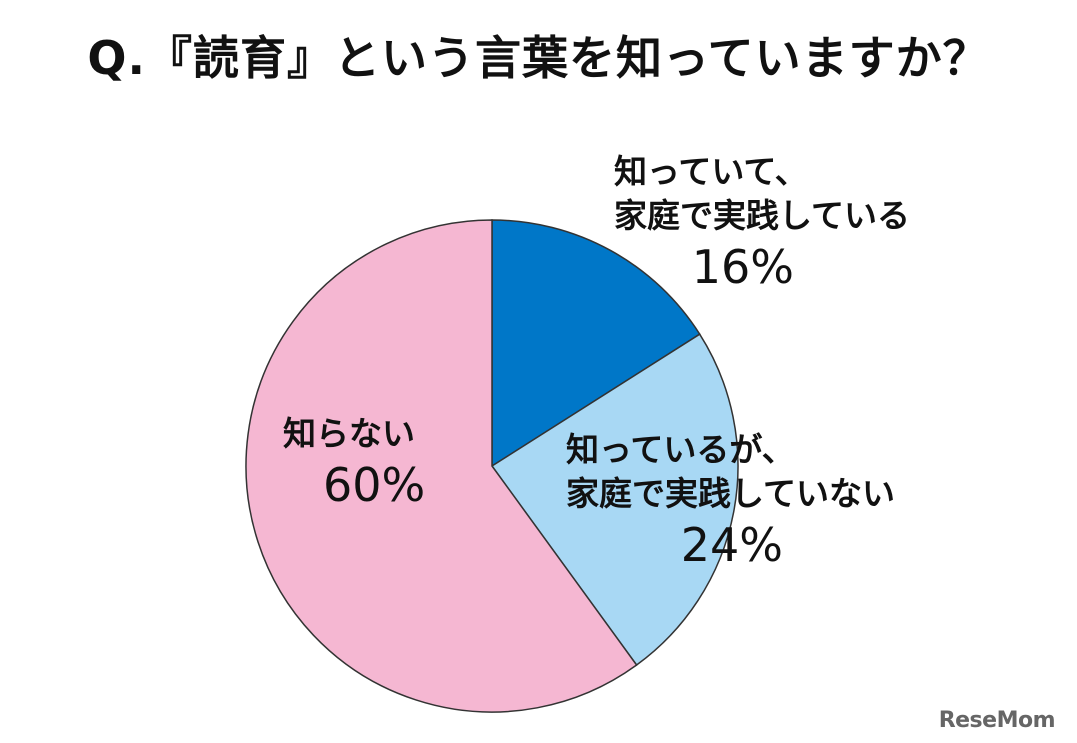  Describe the element at coordinates (538, 58) in the screenshot. I see `chart-title: Q.『読育』という言葉を知っていますか？` at that location.